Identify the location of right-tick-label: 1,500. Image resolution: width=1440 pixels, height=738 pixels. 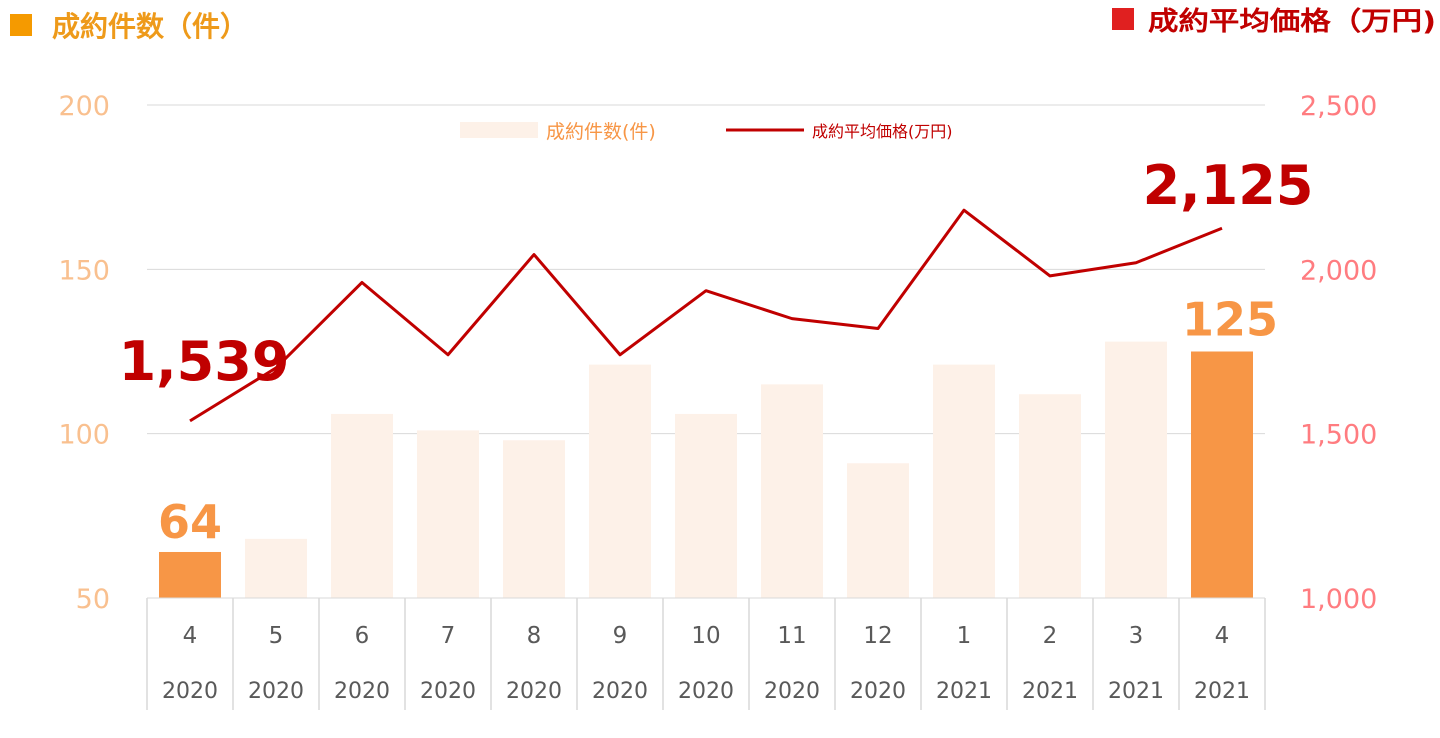
(1338, 435).